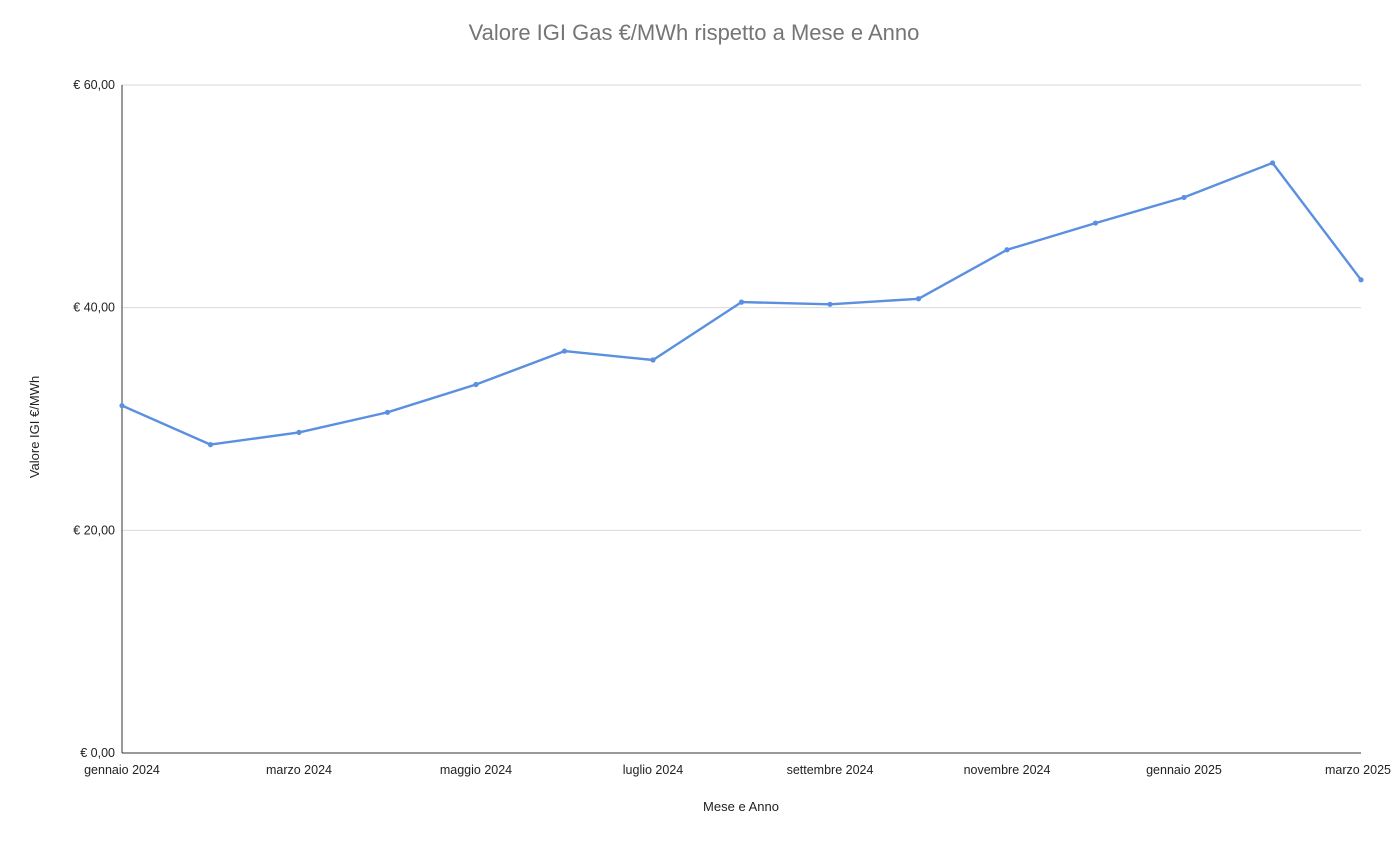 Image resolution: width=1400 pixels, height=850 pixels. I want to click on x-tick-label: maggio 2024, so click(476, 770).